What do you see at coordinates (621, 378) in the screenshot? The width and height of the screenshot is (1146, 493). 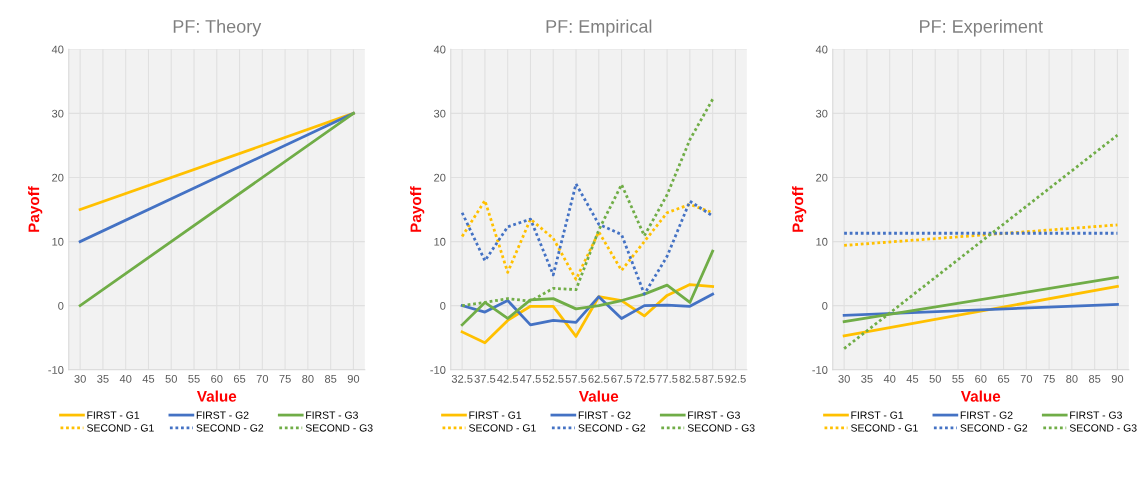 I see `x-tick-label: 67.5` at bounding box center [621, 378].